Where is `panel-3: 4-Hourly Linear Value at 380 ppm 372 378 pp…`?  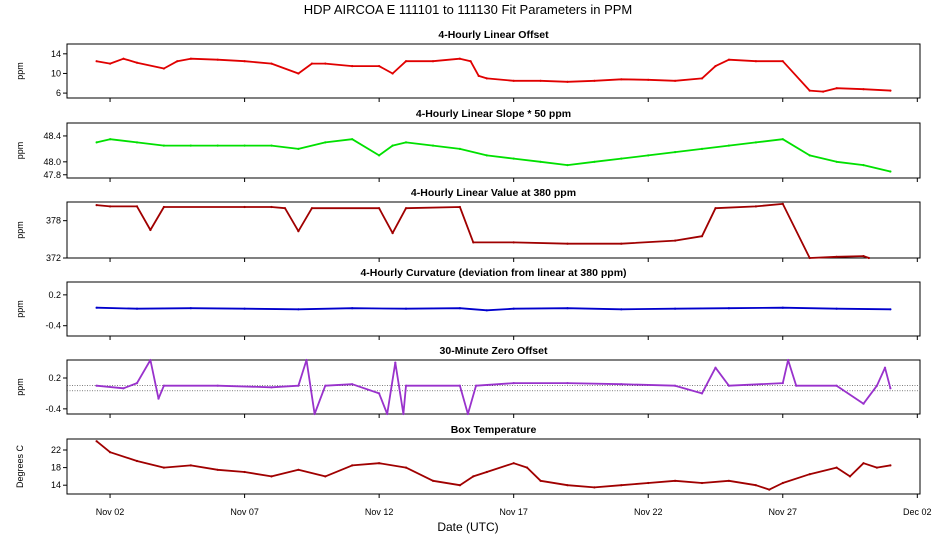
panel-3: 4-Hourly Linear Value at 380 ppm 372 378 pp… is located at coordinates (468, 225).